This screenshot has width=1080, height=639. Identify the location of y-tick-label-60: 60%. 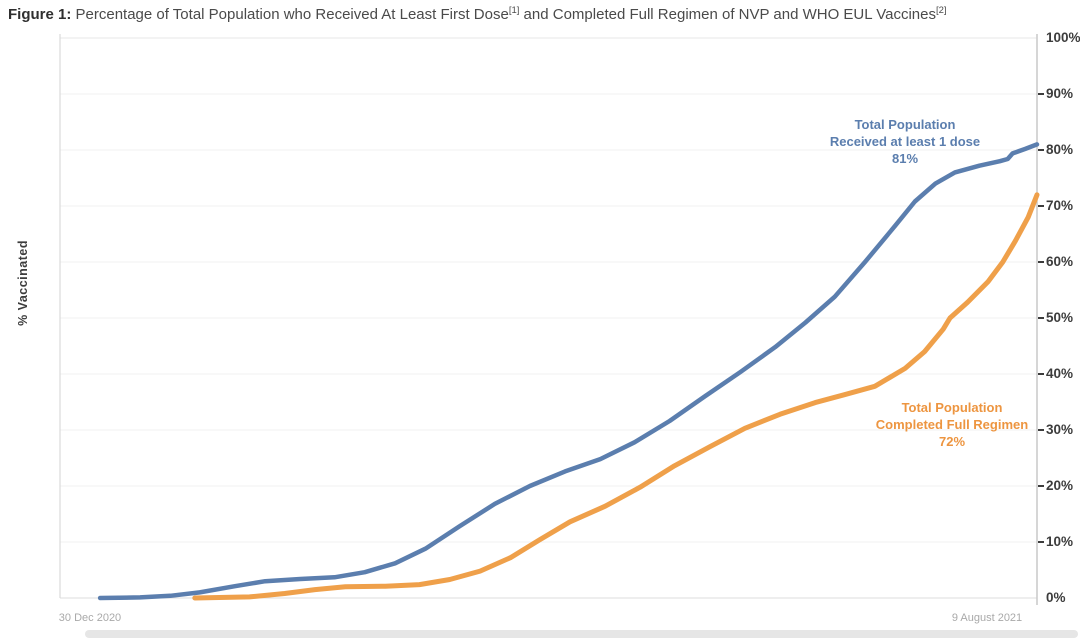
(1060, 261).